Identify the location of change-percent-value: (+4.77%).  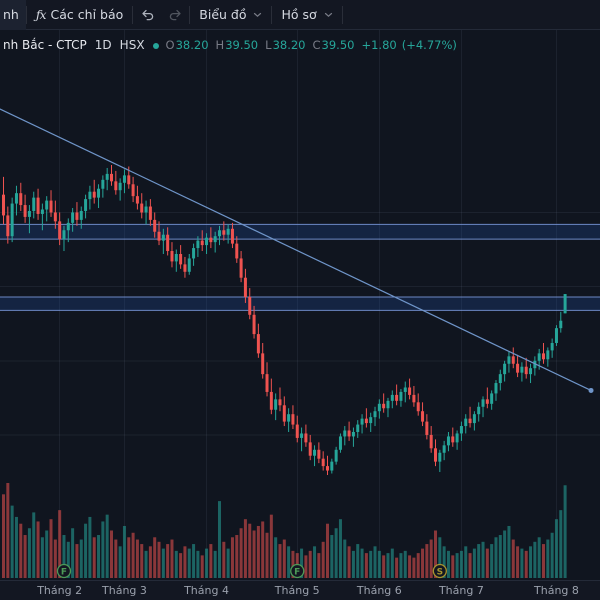
(429, 45).